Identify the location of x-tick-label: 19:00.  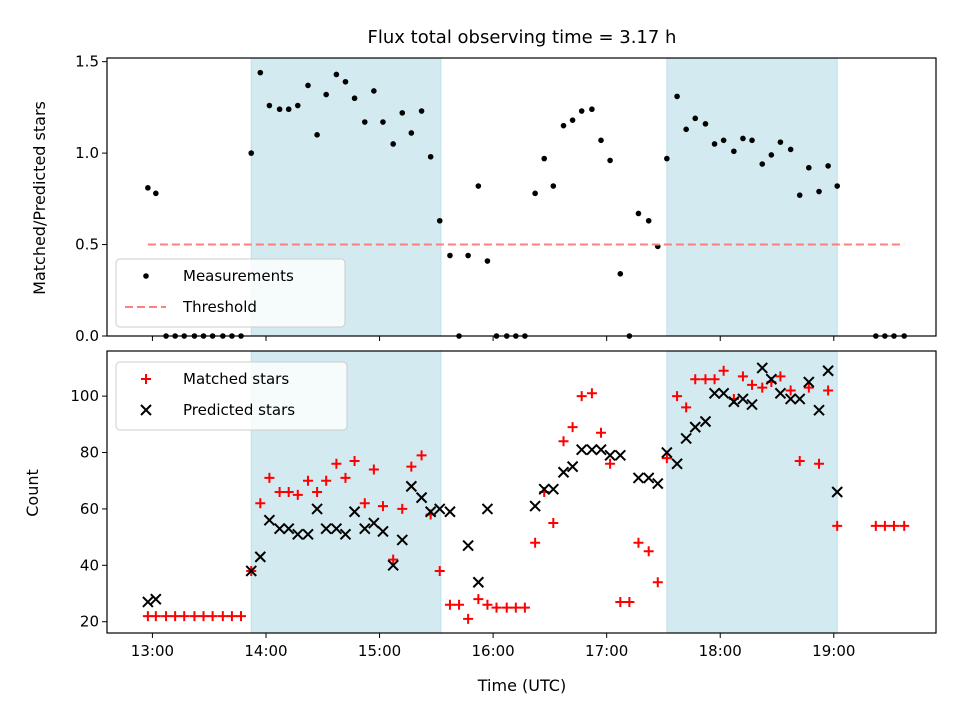
(833, 651).